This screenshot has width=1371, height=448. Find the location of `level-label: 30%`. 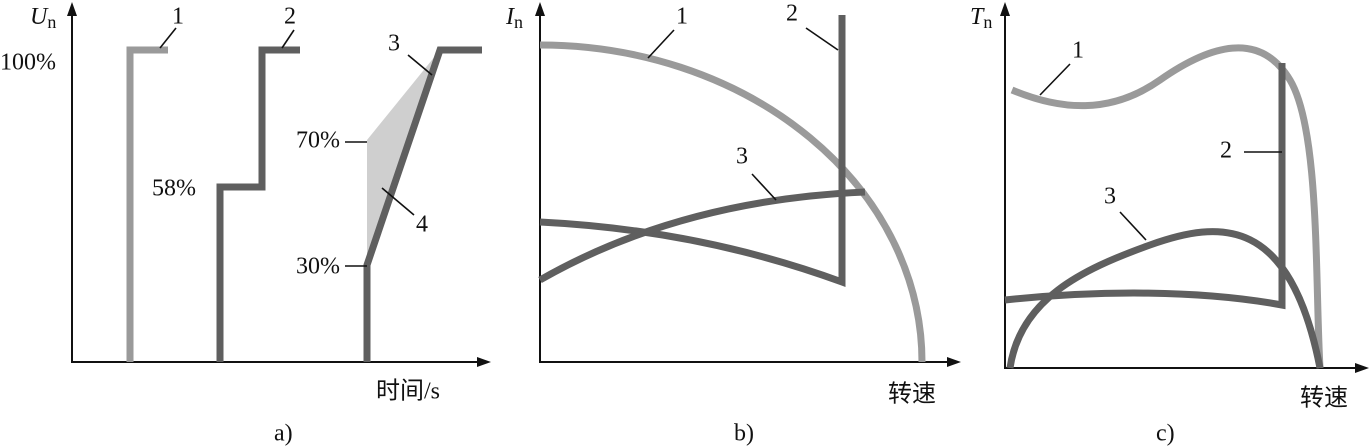

level-label: 30% is located at coordinates (318, 267).